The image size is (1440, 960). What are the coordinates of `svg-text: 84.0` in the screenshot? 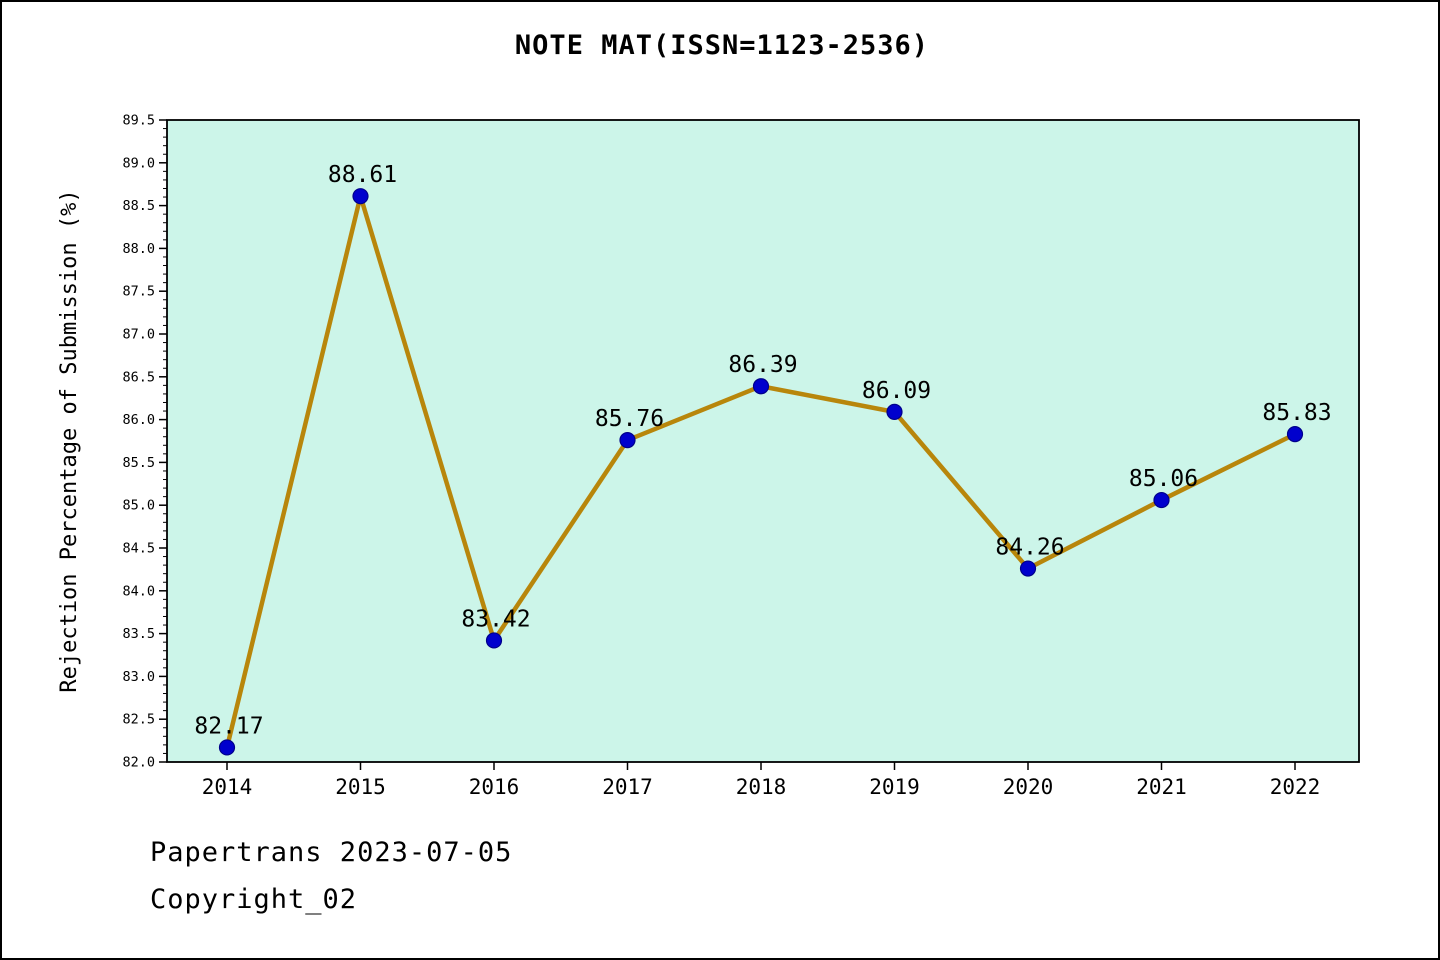 It's located at (138, 591).